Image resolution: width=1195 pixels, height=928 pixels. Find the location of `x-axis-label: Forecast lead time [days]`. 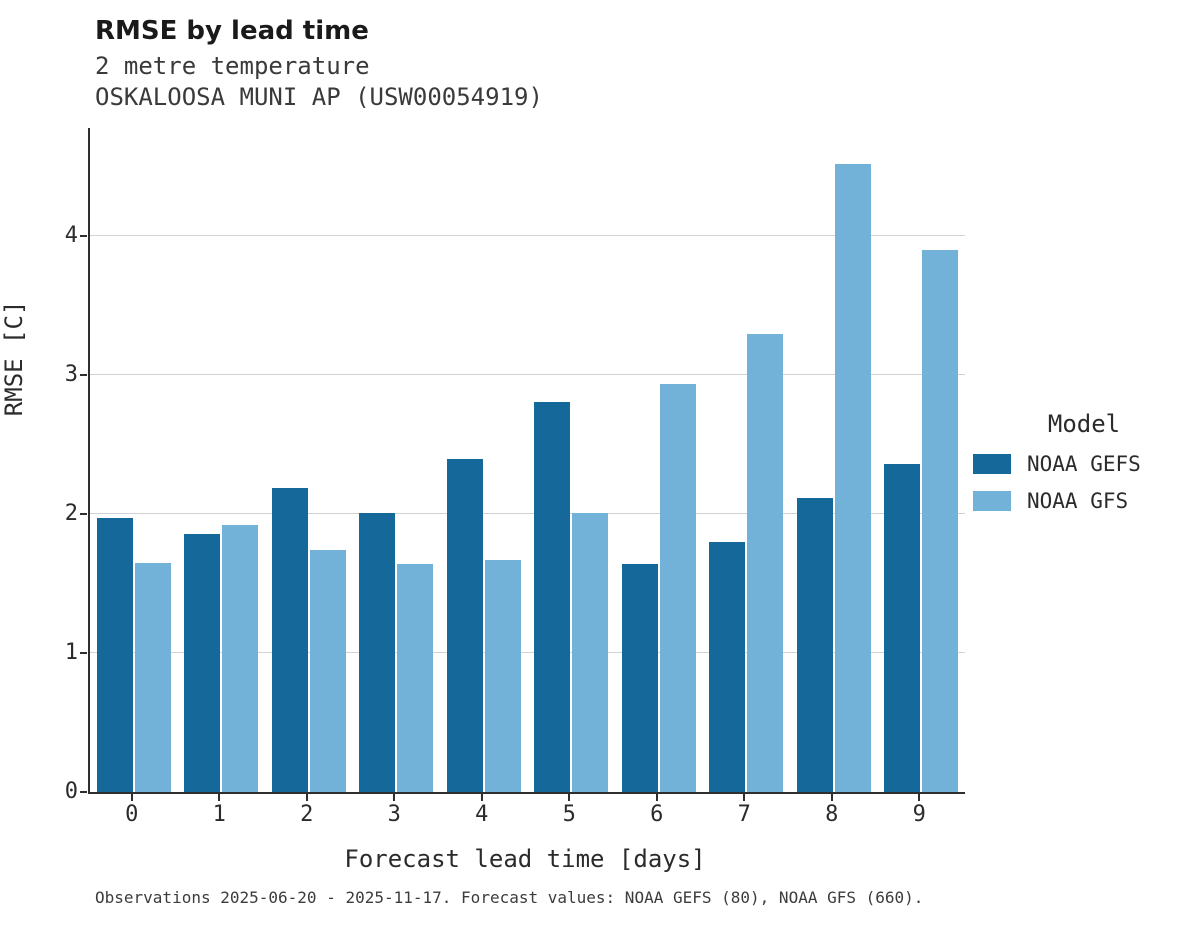

x-axis-label: Forecast lead time [days] is located at coordinates (525, 859).